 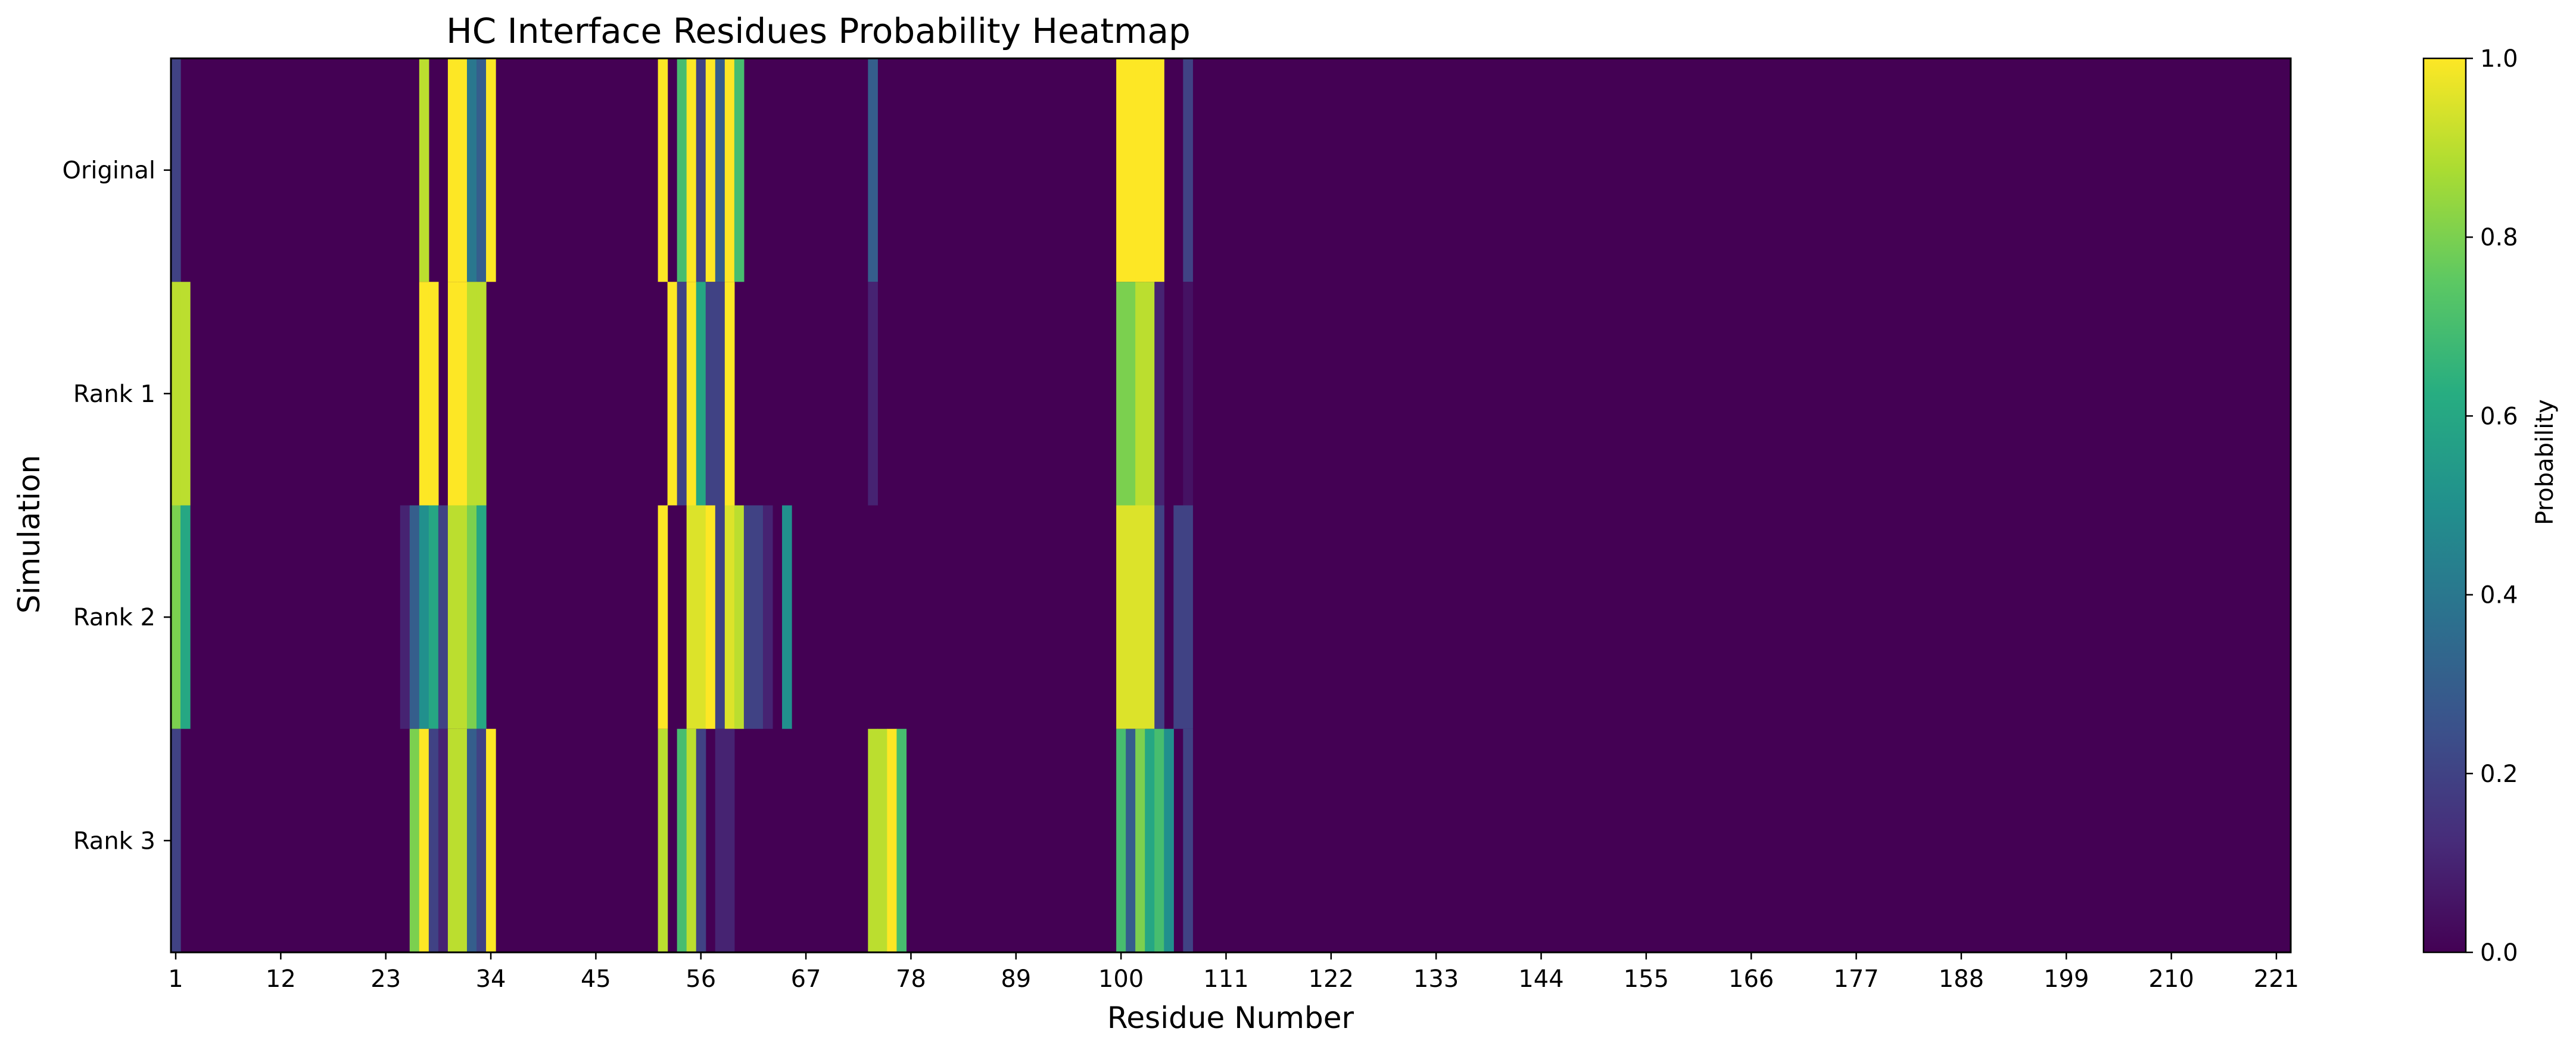 I want to click on colorbar-tick-label: 0.8, so click(x=2499, y=237).